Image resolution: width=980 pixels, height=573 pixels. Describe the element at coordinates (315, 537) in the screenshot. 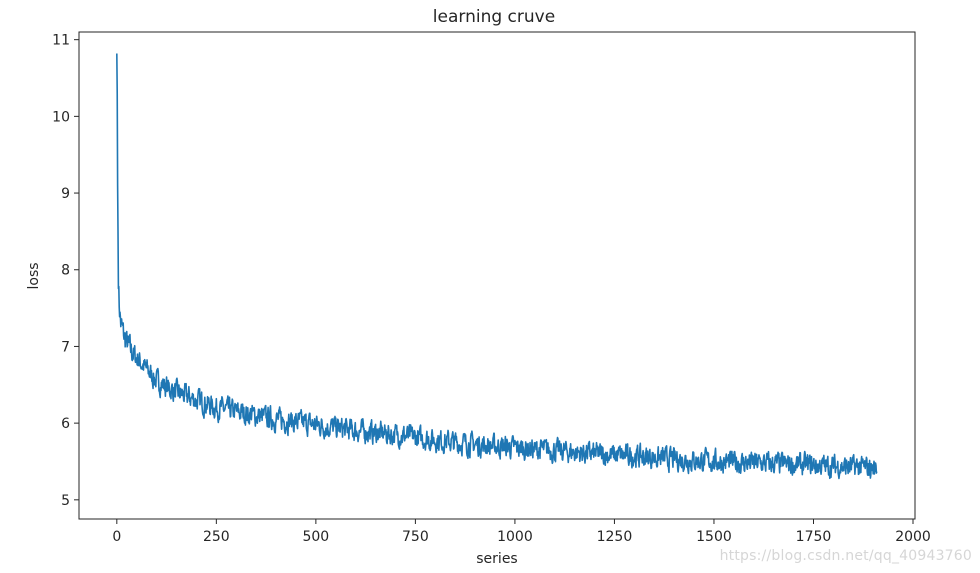

I see `x-tick-label: 500` at that location.